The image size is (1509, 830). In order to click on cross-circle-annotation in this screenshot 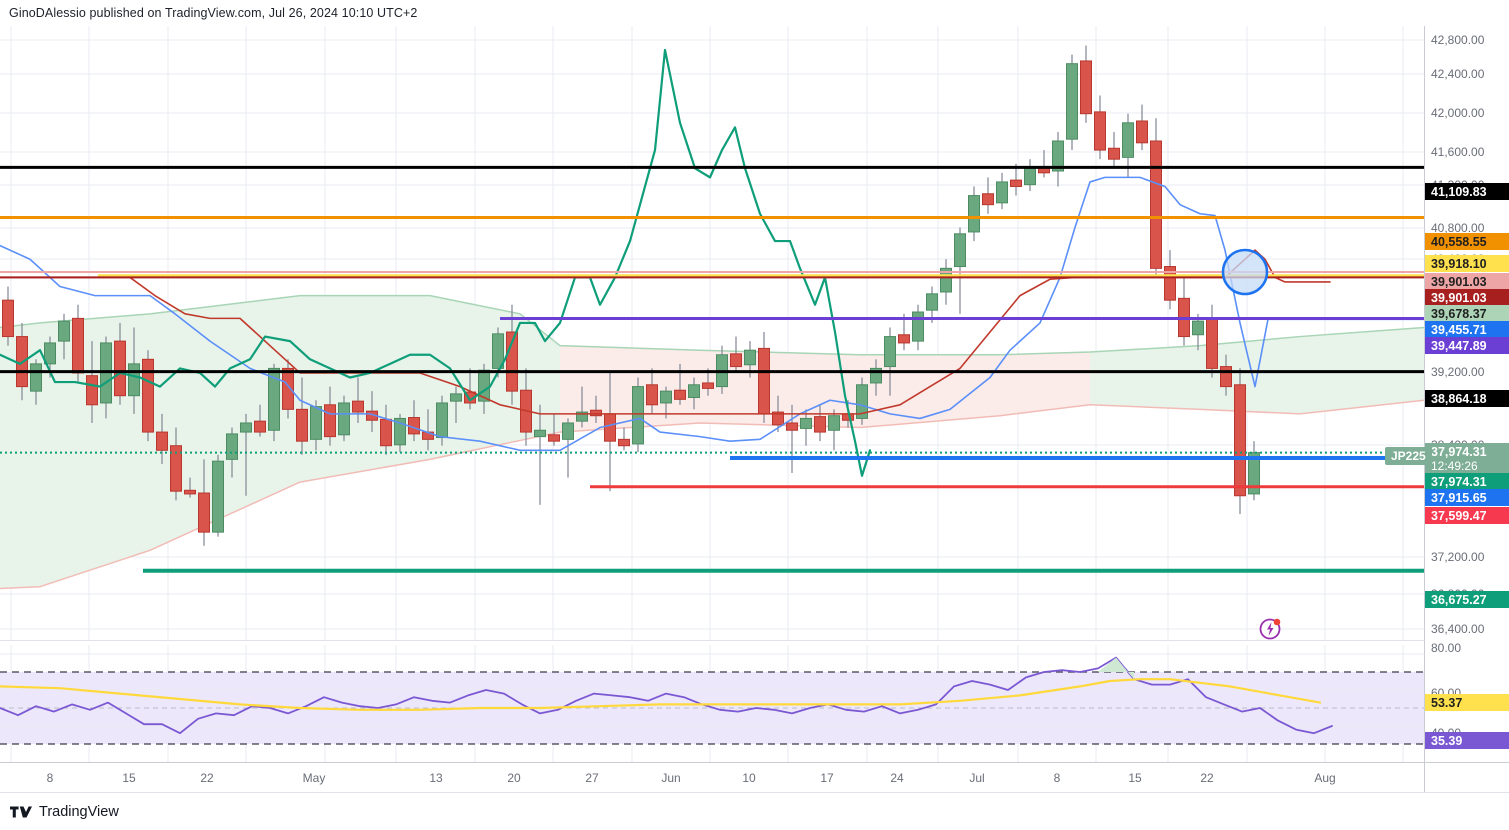, I will do `click(1245, 272)`.